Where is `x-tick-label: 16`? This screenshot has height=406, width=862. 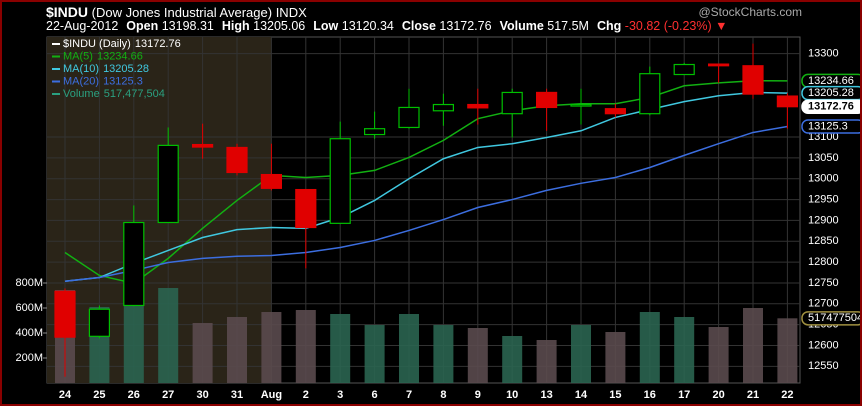
x-tick-label: 16 is located at coordinates (650, 395).